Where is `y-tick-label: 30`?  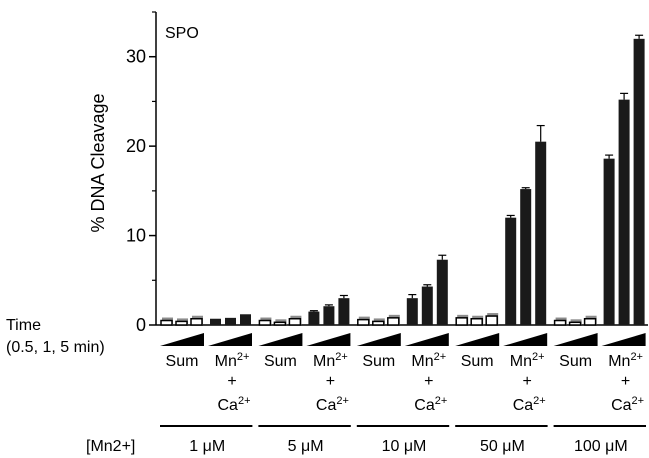 y-tick-label: 30 is located at coordinates (136, 57).